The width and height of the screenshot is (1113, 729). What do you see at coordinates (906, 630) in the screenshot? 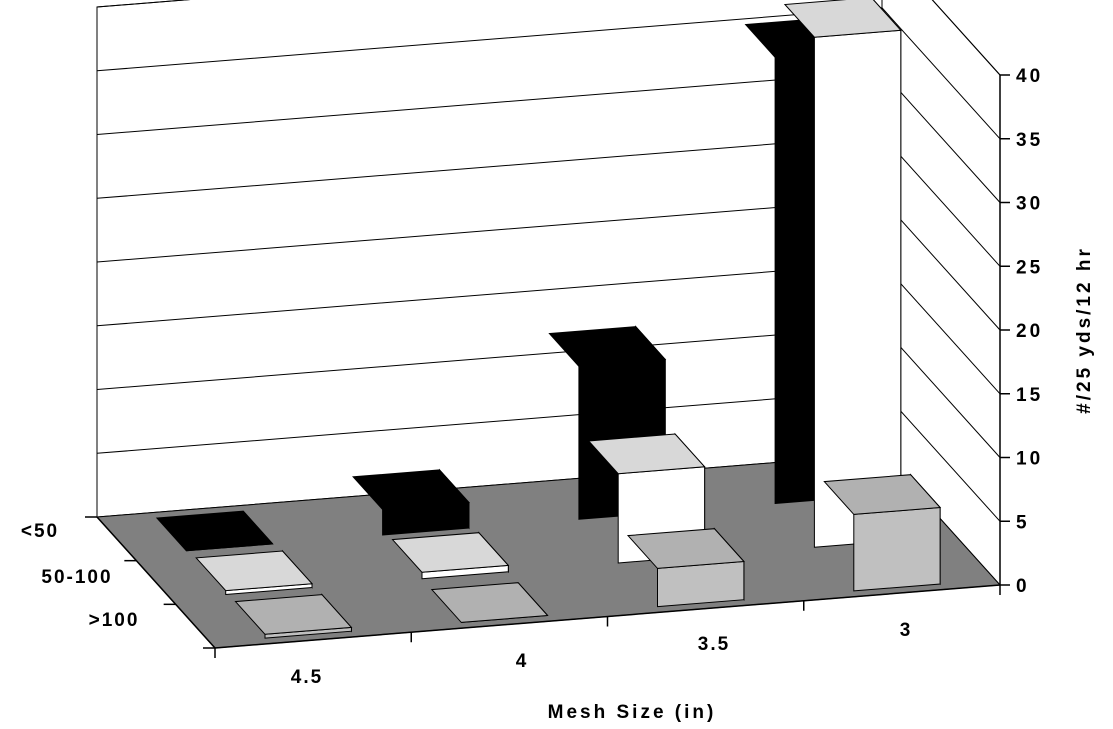
I see `x-tick-label: 3` at bounding box center [906, 630].